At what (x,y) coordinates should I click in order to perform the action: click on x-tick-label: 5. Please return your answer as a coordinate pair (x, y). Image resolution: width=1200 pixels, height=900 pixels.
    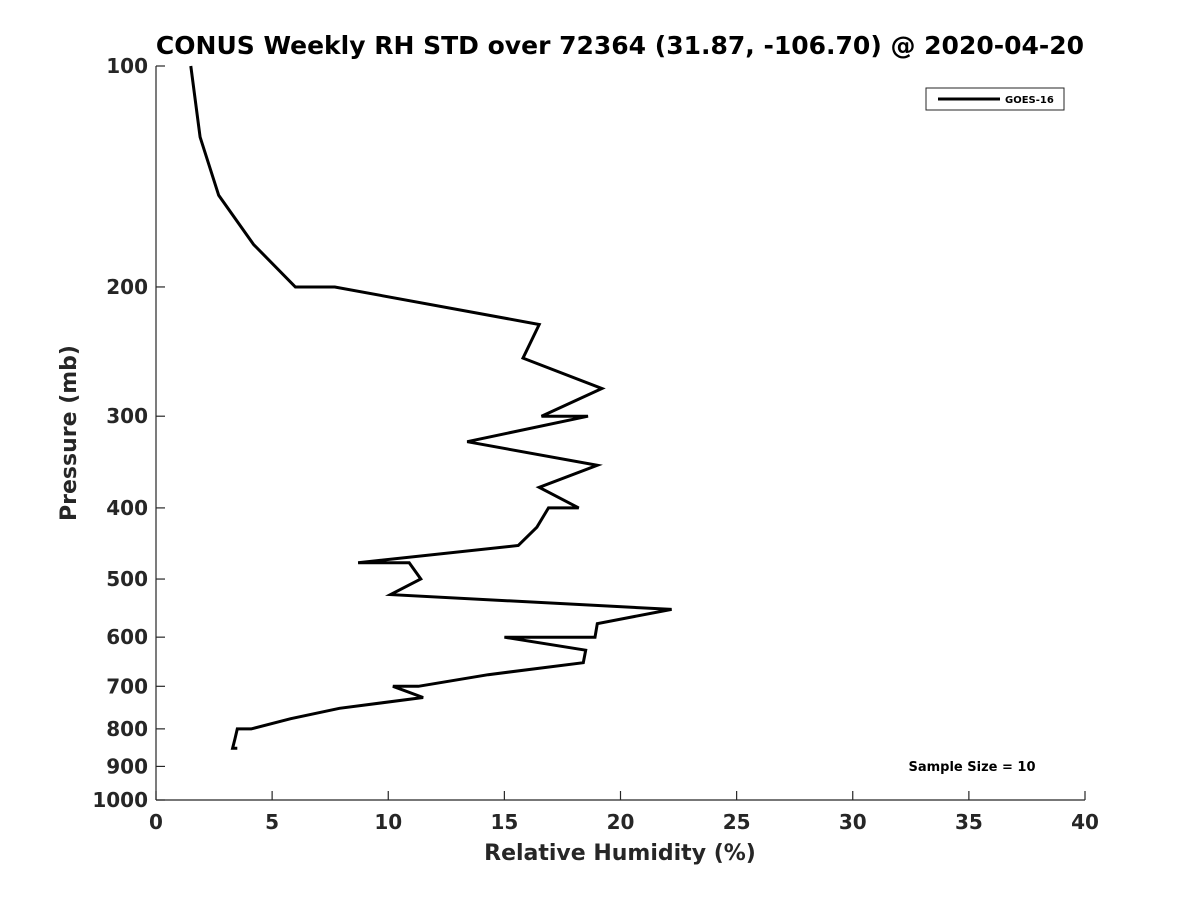
    Looking at the image, I should click on (272, 822).